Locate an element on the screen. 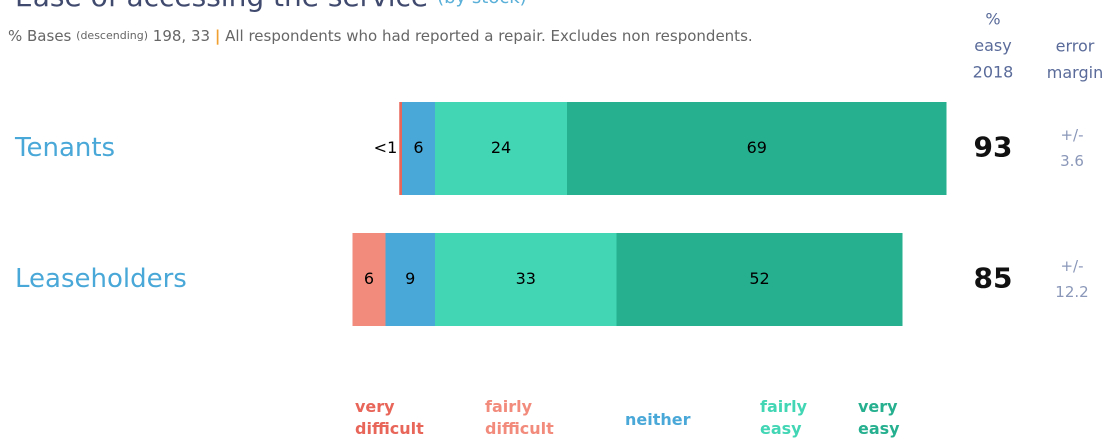 This screenshot has height=448, width=1108. value-label: 24 is located at coordinates (501, 147).